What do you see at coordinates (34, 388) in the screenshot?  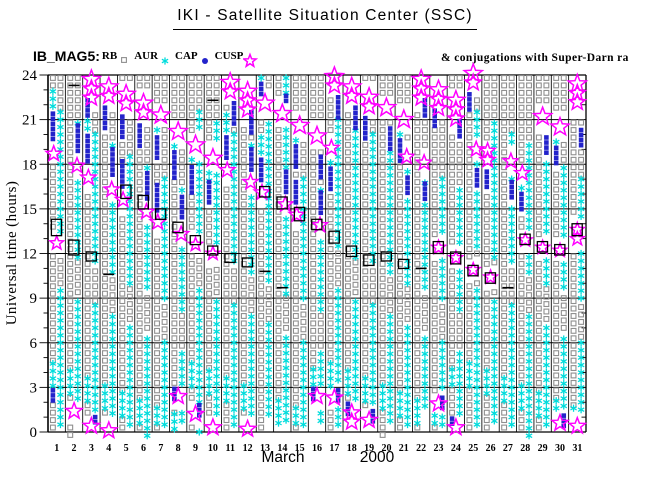 I see `svg-text: 3` at bounding box center [34, 388].